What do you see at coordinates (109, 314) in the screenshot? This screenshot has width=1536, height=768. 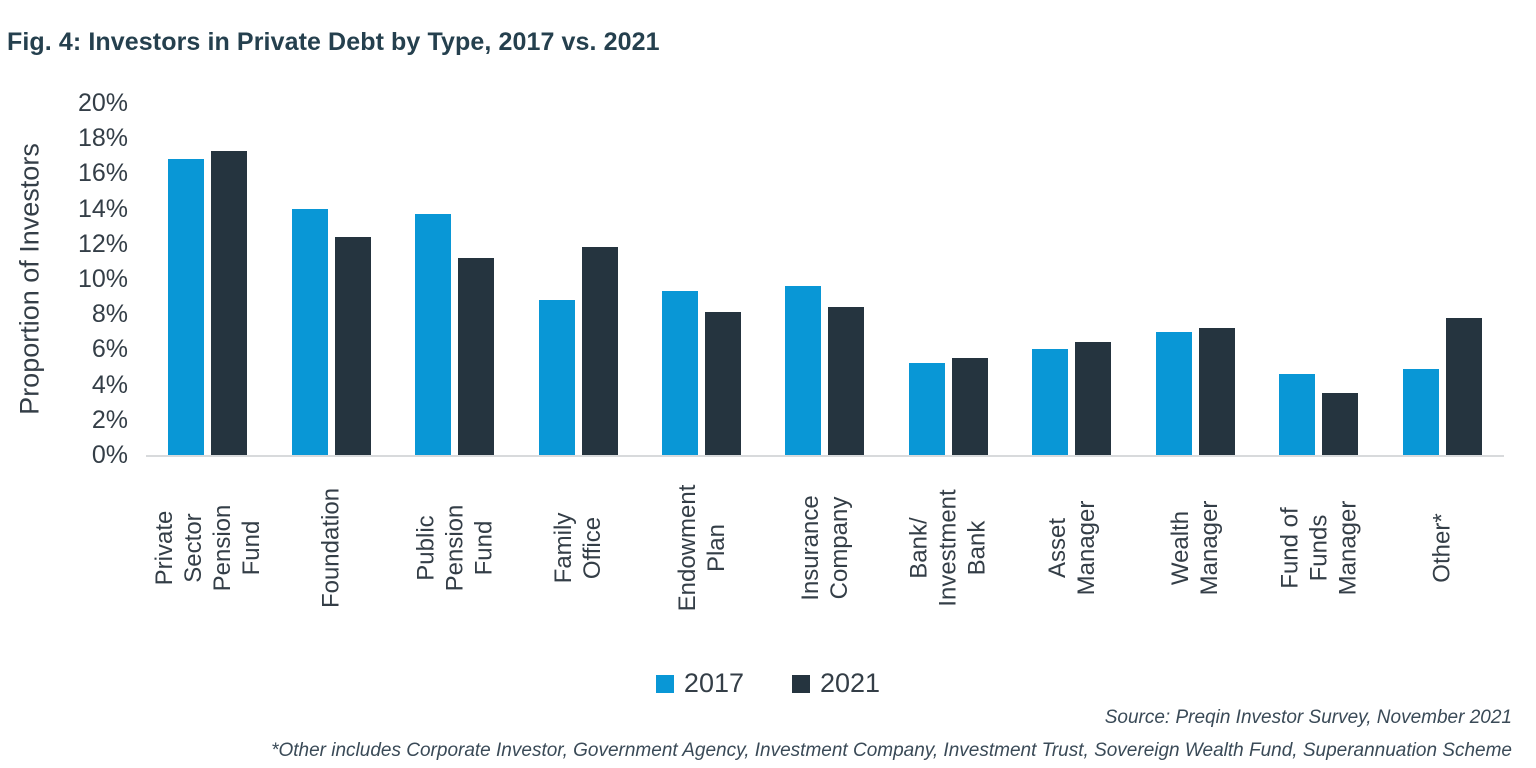 I see `y-axis-tick: 8%` at bounding box center [109, 314].